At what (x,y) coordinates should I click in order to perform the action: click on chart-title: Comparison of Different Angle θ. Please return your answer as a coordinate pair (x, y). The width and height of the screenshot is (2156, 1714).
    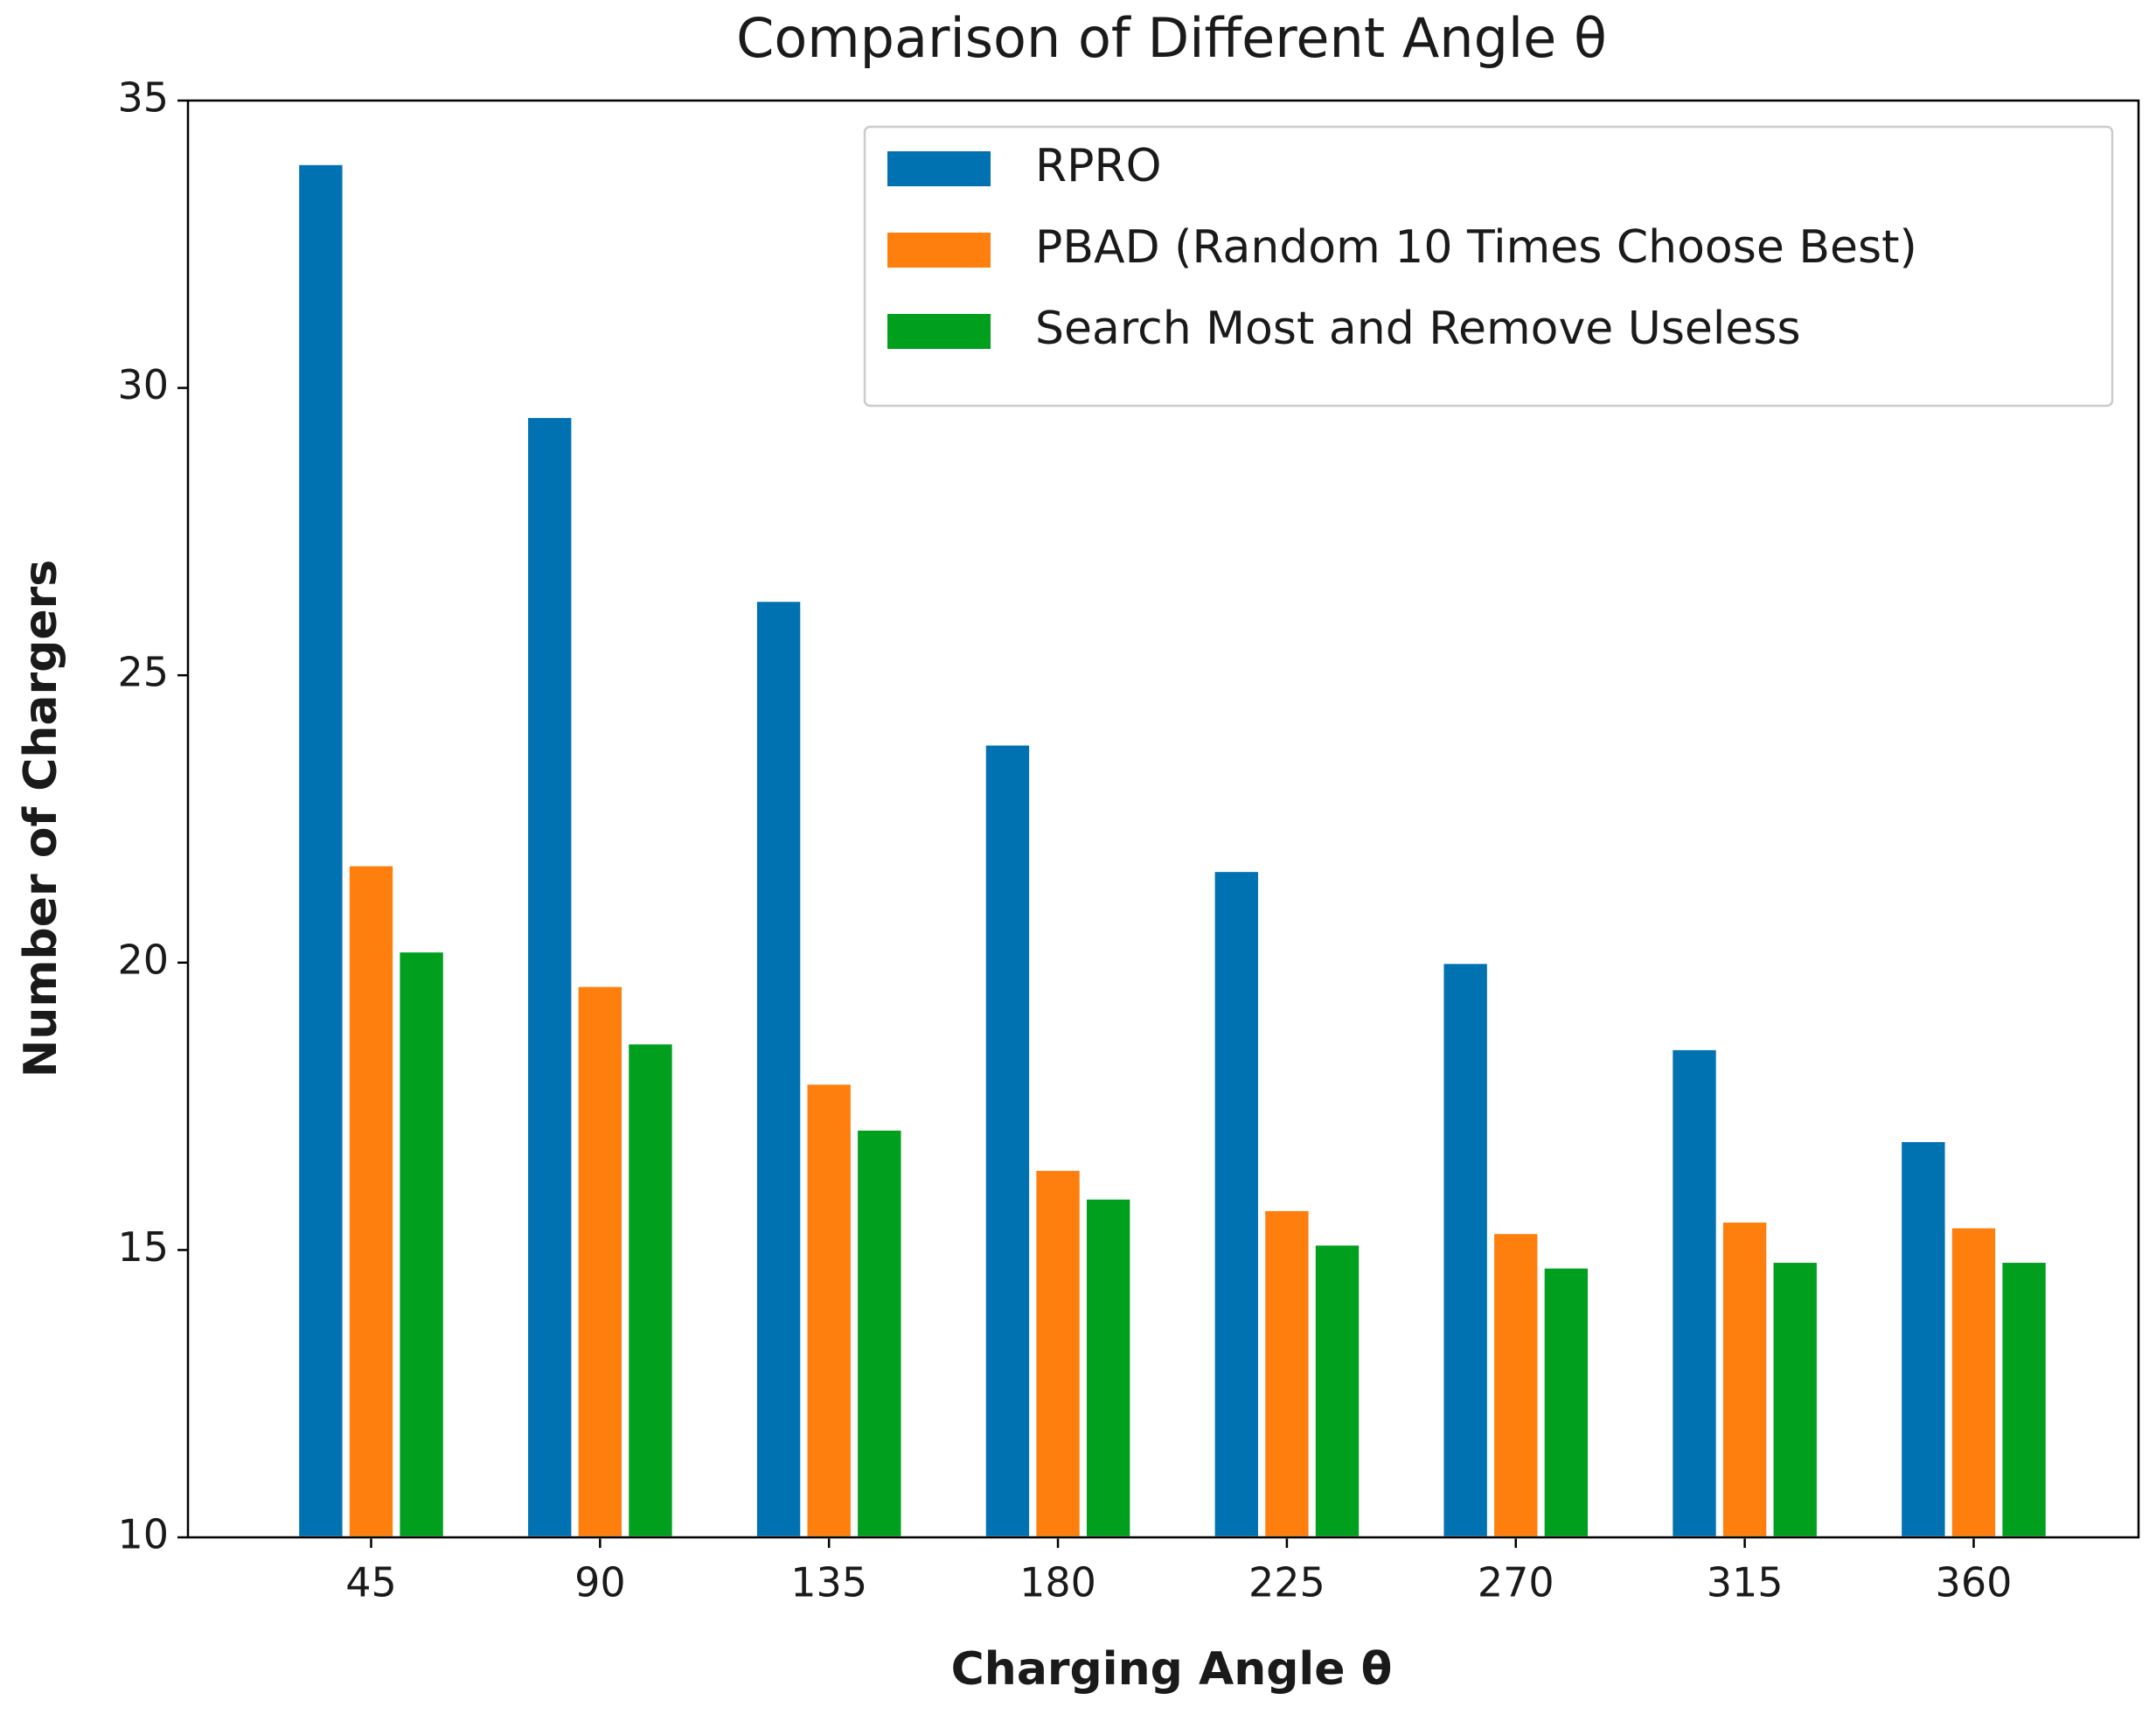
    Looking at the image, I should click on (1171, 38).